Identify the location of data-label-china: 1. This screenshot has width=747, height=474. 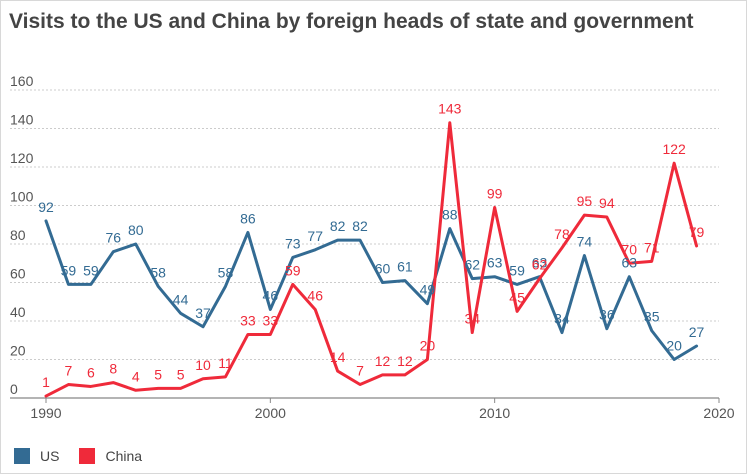
(46, 382).